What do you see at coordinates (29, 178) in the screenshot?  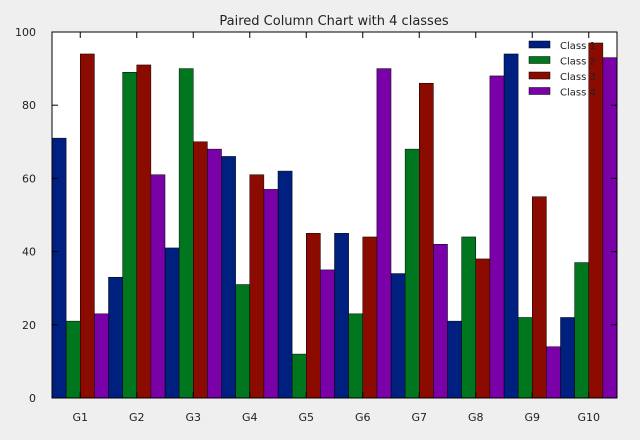 I see `y-tick-label: 60` at bounding box center [29, 178].